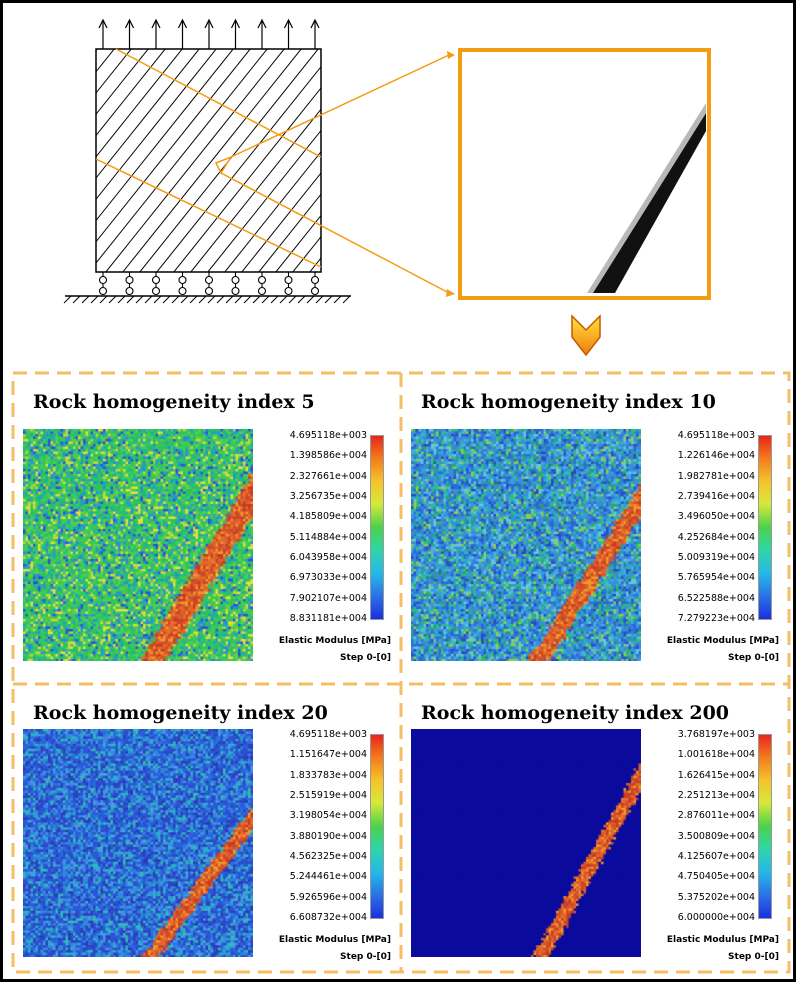  I want to click on zoom-guide-lines, so click(272, 171).